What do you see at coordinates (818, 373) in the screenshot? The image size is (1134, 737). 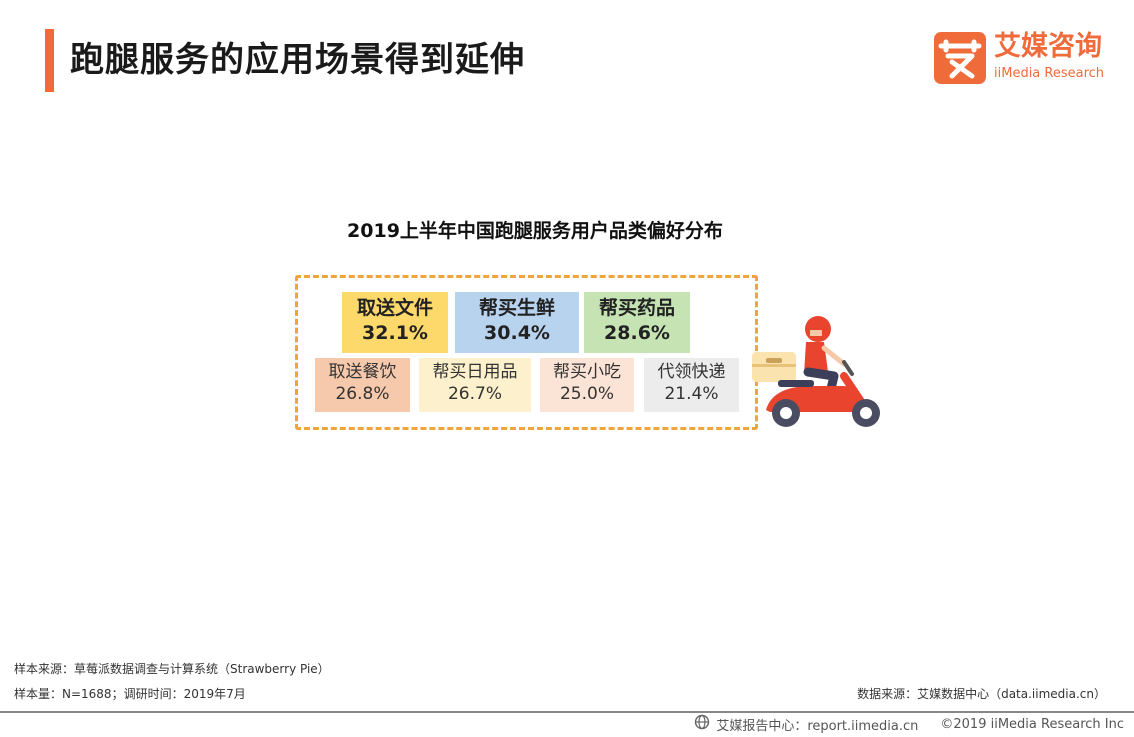 I see `delivery-scooter-icon` at bounding box center [818, 373].